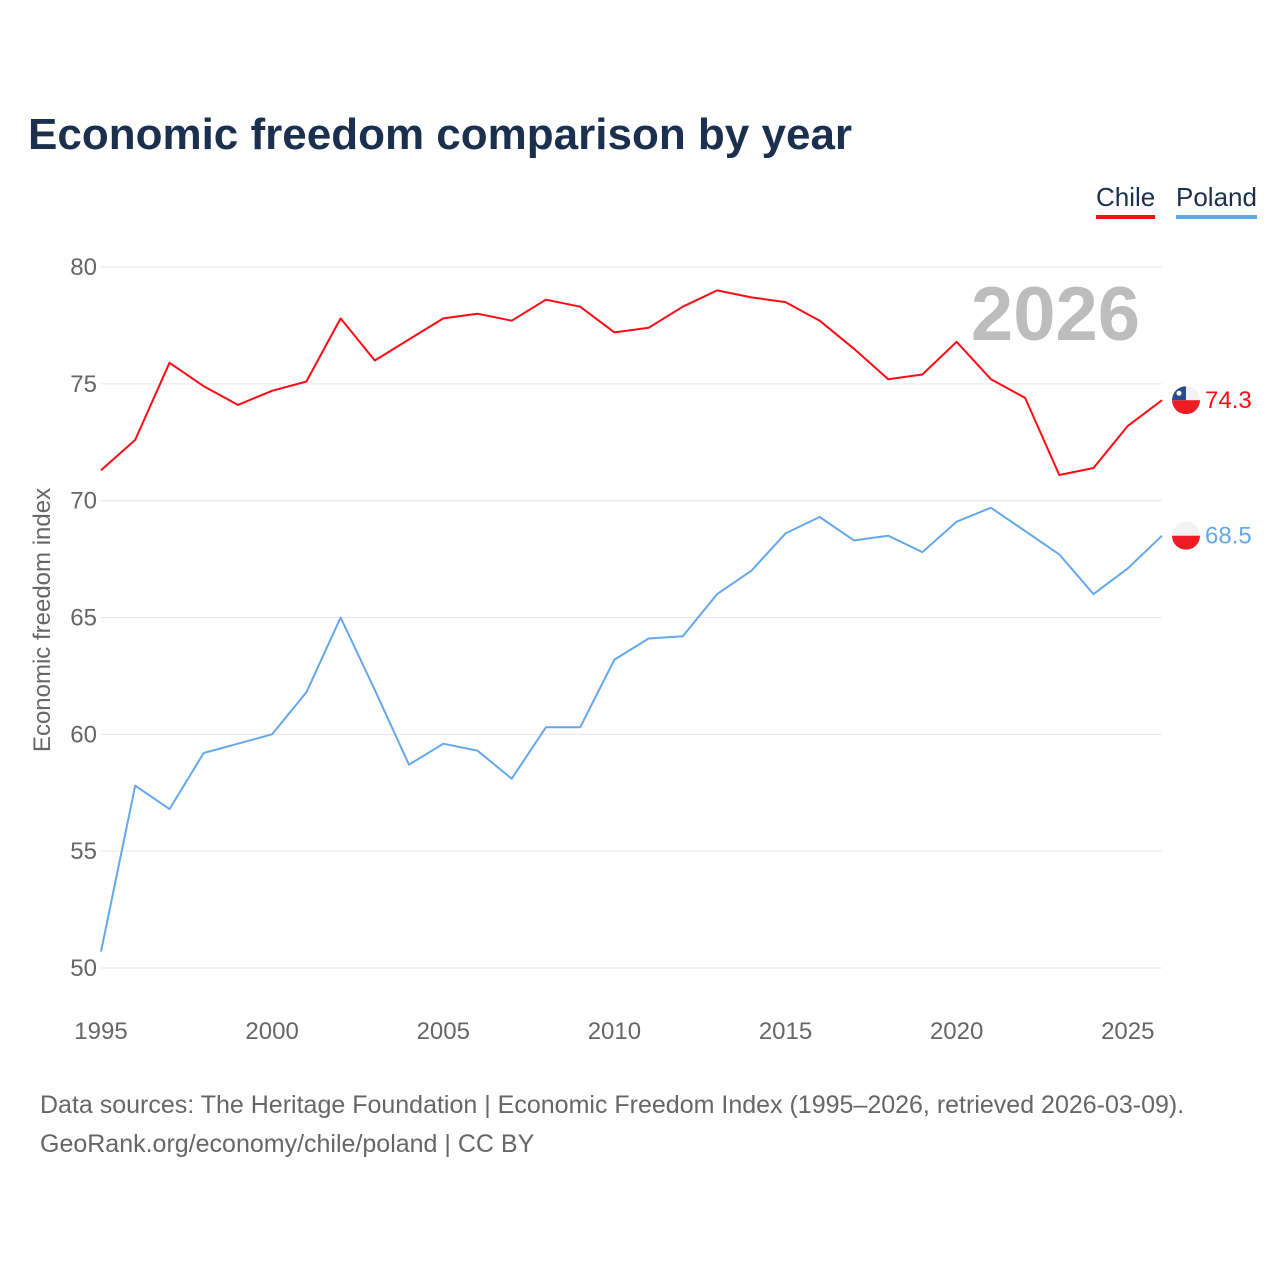  What do you see at coordinates (83, 384) in the screenshot?
I see `y-tick-label: 75` at bounding box center [83, 384].